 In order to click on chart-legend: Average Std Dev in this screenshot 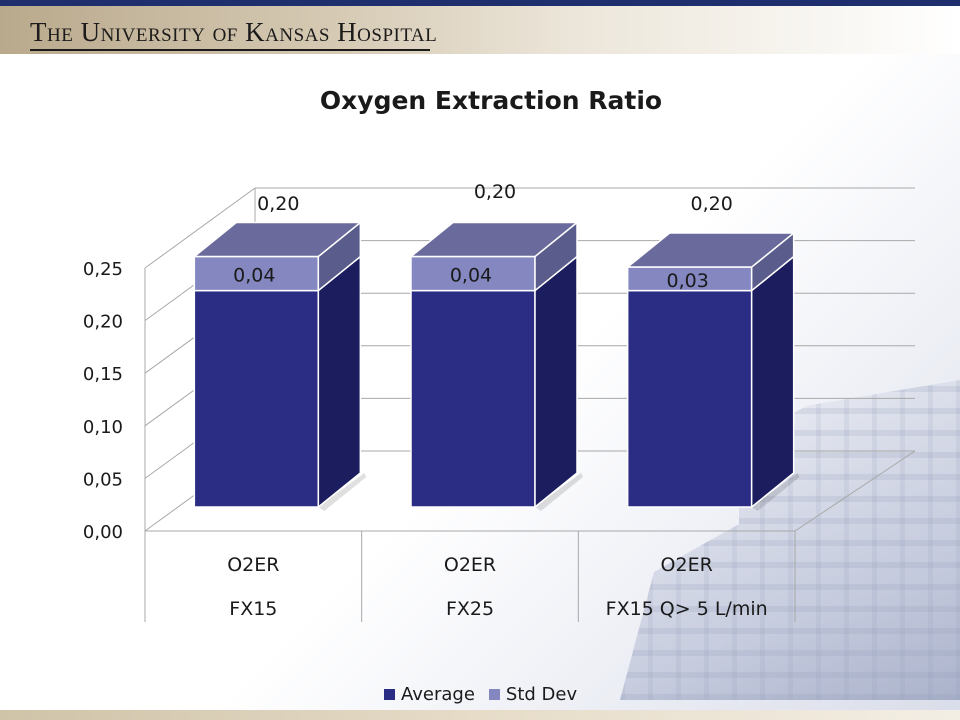, I will do `click(480, 694)`.